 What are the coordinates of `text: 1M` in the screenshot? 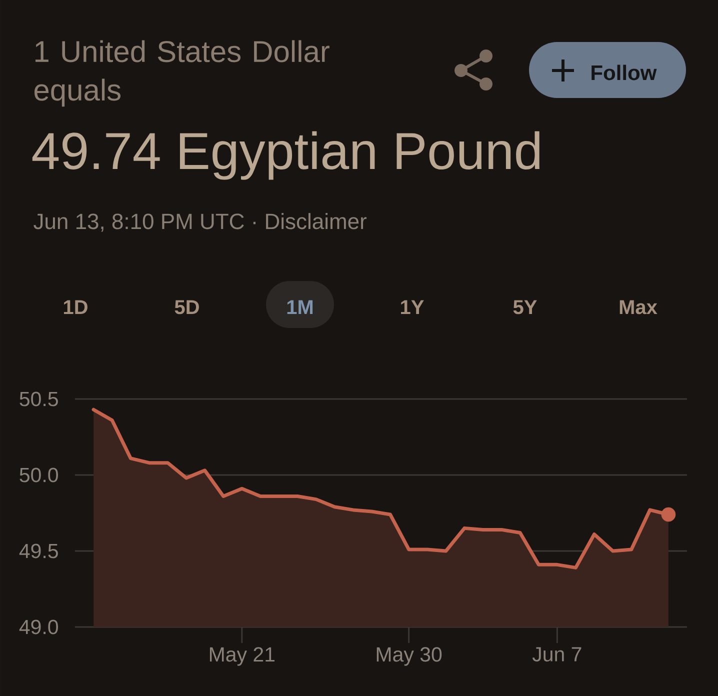 It's located at (300, 307).